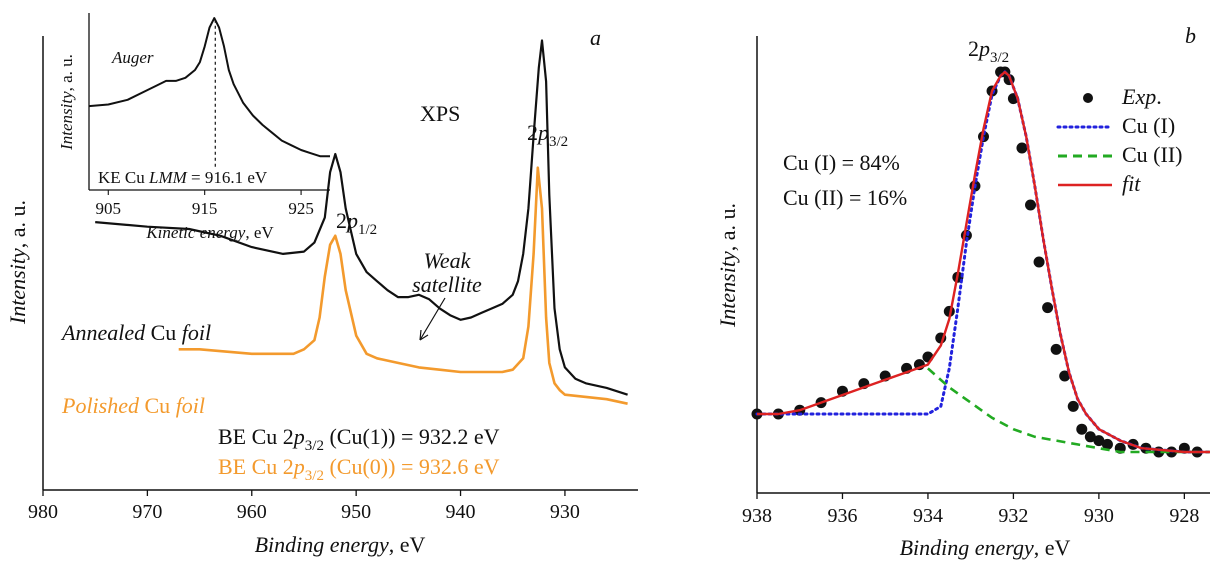 The height and width of the screenshot is (562, 1219). I want to click on a-xps-label: XPS, so click(440, 113).